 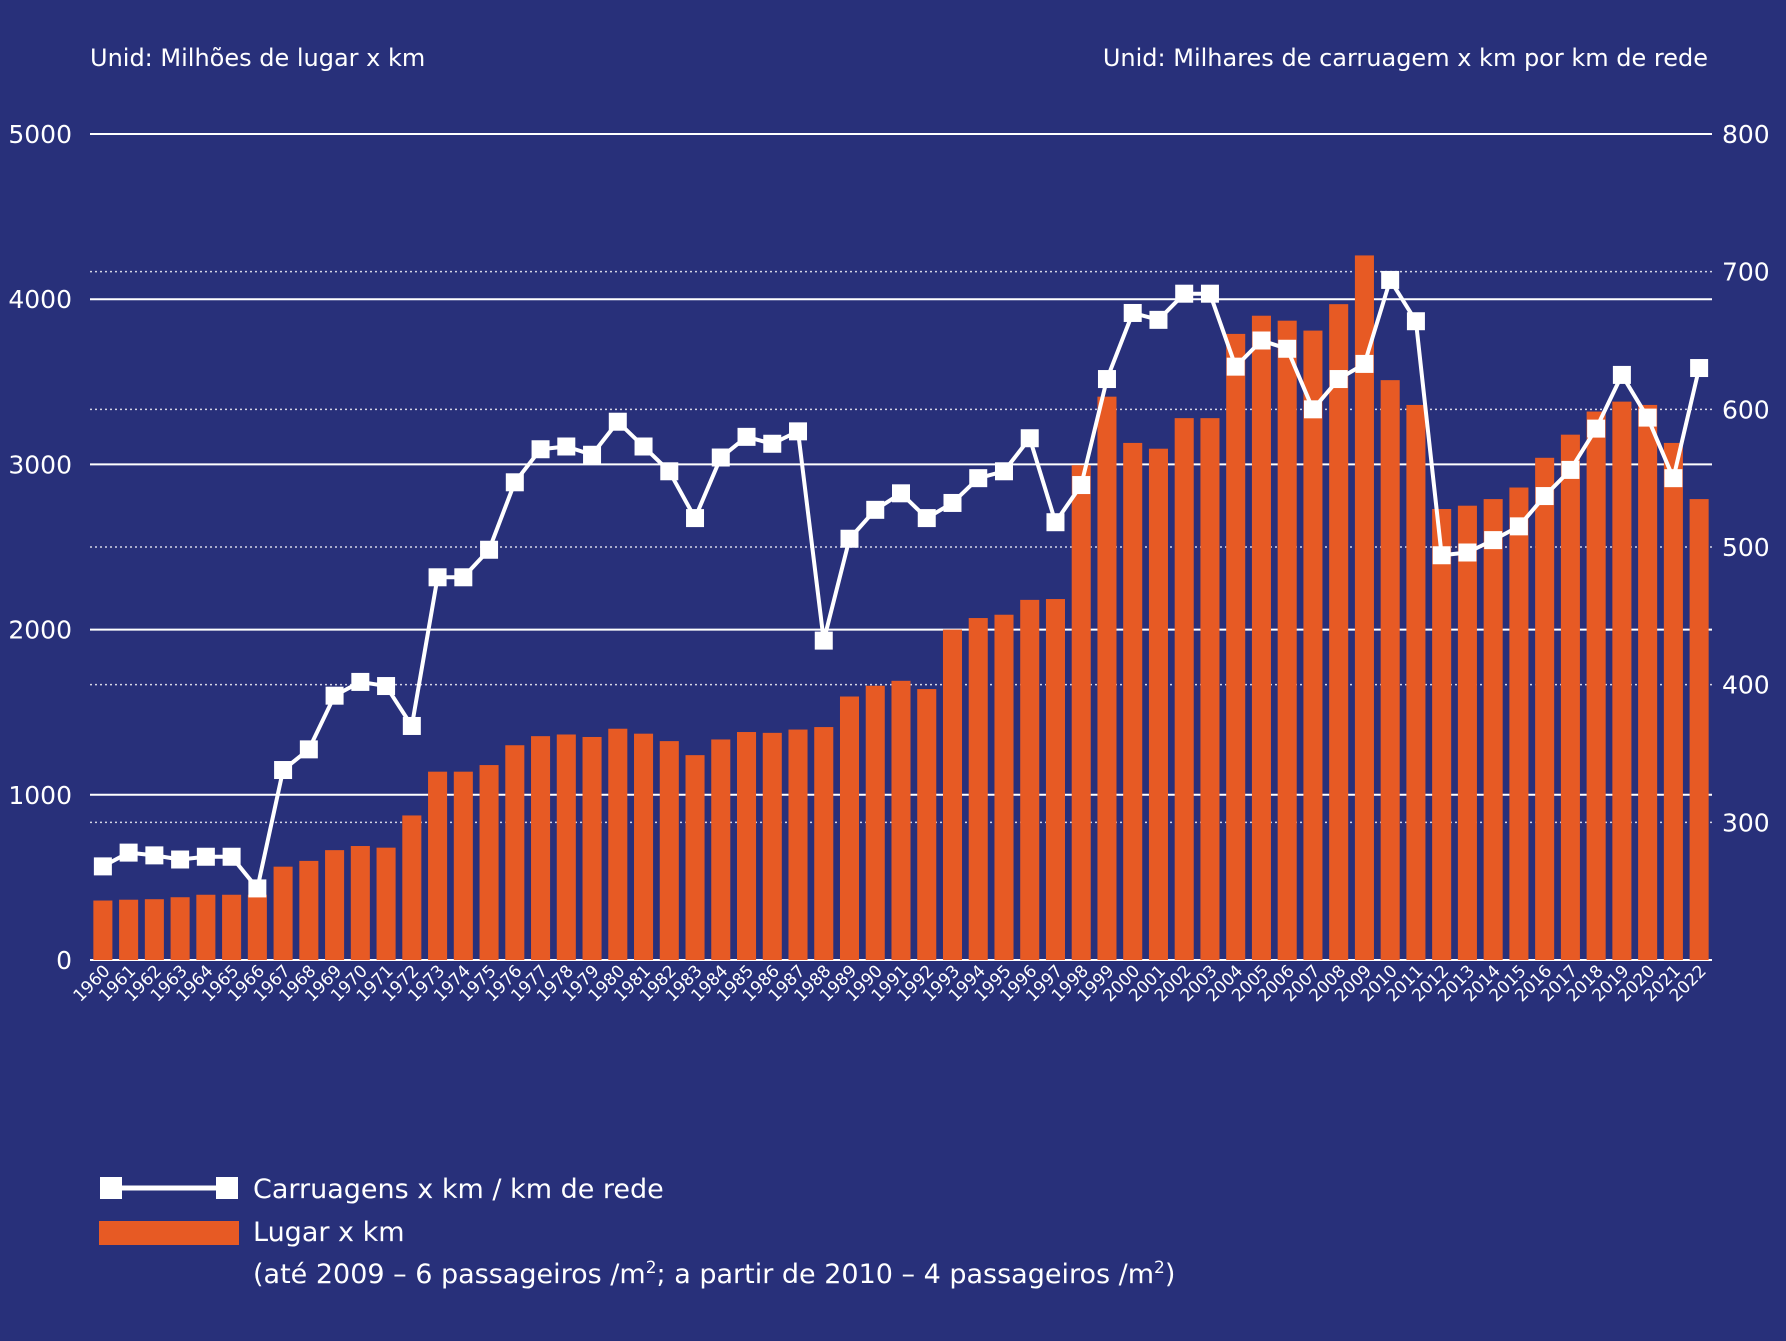 What do you see at coordinates (1029, 438) in the screenshot?
I see `line-marker-1996` at bounding box center [1029, 438].